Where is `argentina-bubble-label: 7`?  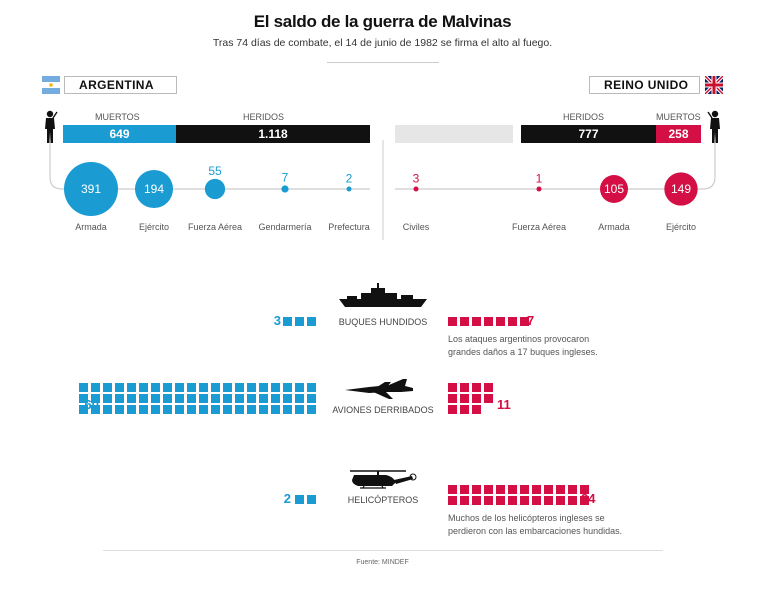
argentina-bubble-label: 7 is located at coordinates (285, 177).